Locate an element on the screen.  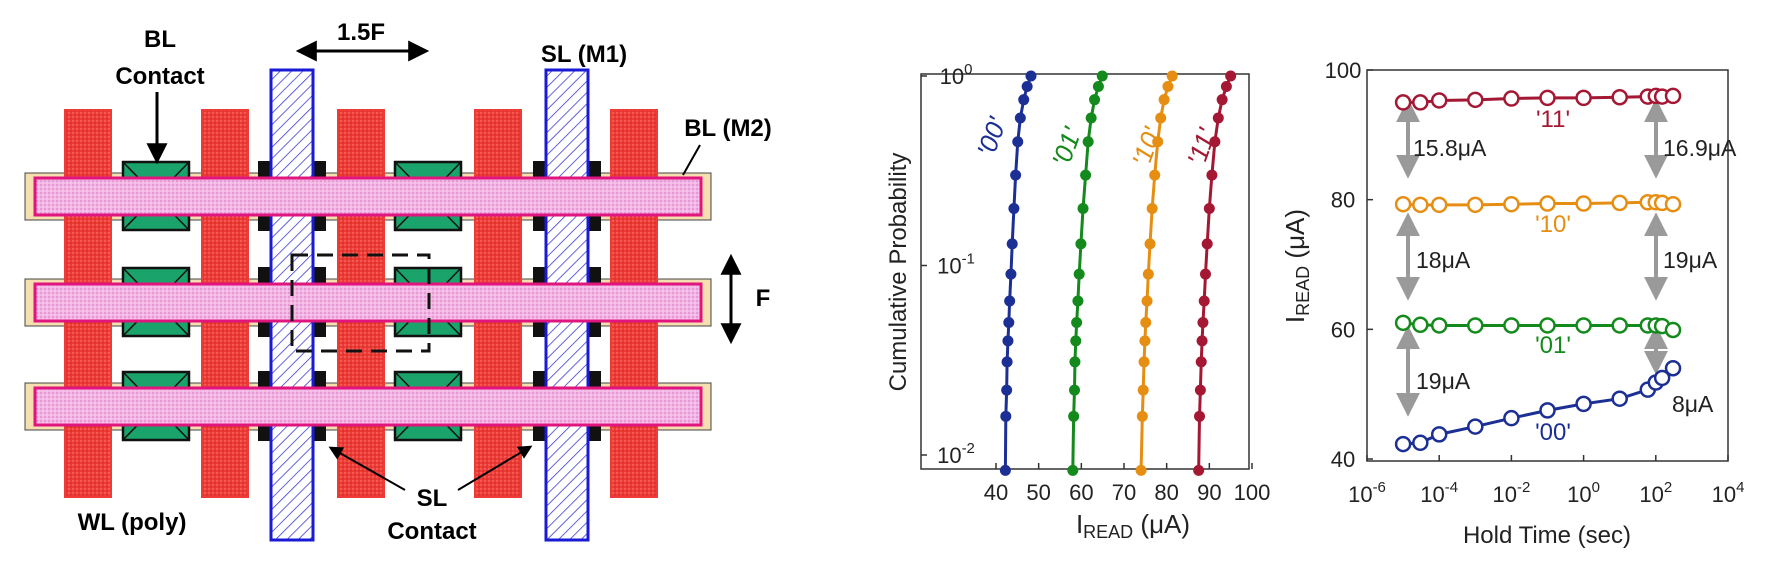
wl-poly-label: WL (poly) is located at coordinates (132, 522).